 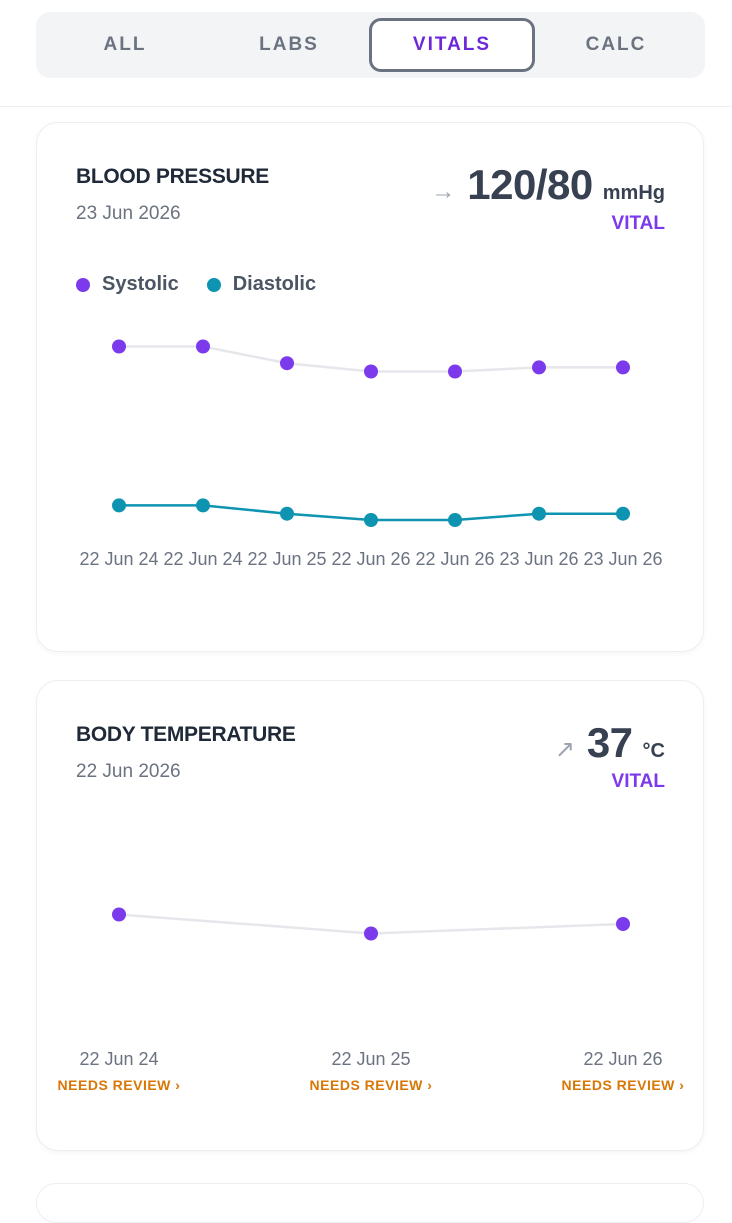 I want to click on arrow-up-right-icon: ↗, so click(x=564, y=749).